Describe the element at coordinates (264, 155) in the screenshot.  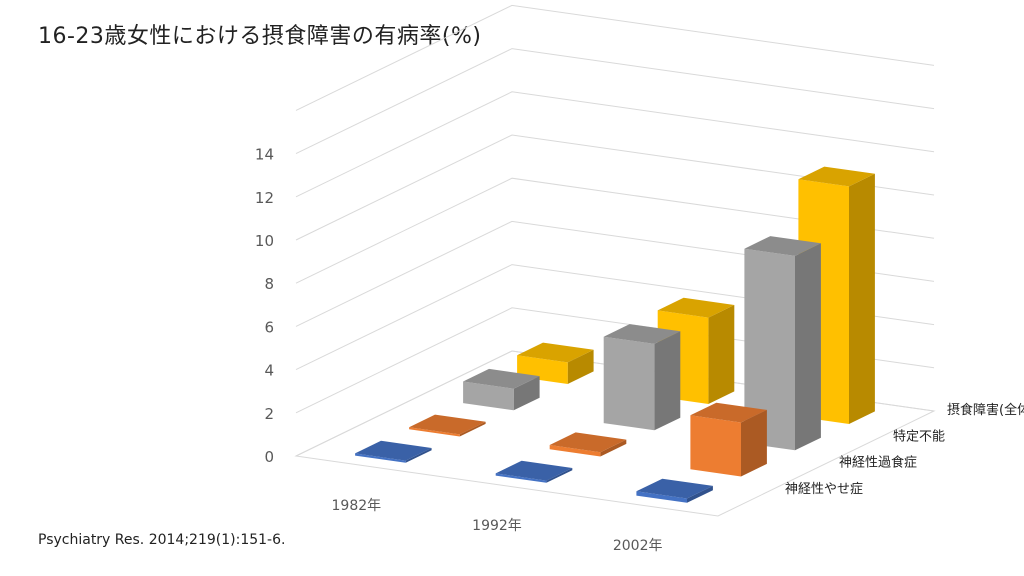
I see `y-tick-label: 14` at that location.